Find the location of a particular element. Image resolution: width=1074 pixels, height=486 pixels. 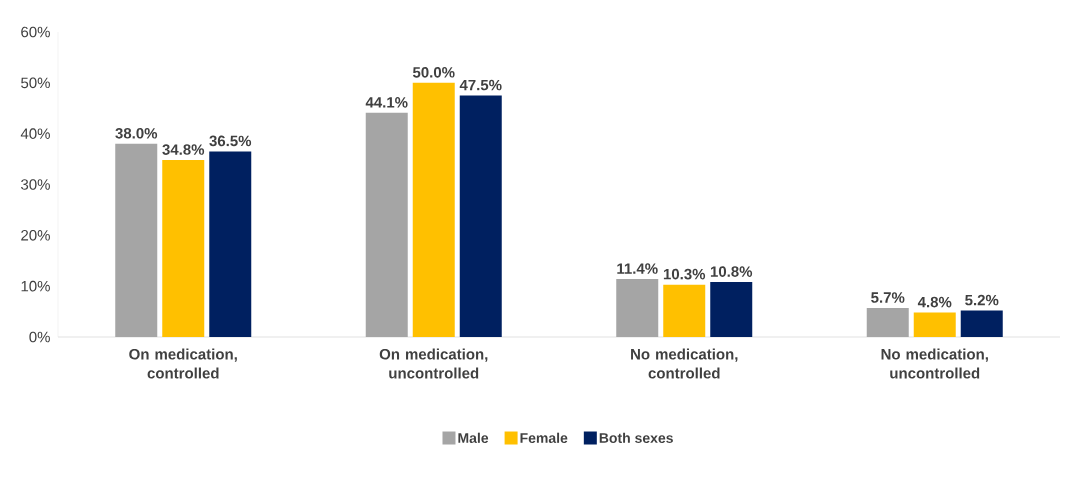

y-tick-label: 30% is located at coordinates (35, 184).